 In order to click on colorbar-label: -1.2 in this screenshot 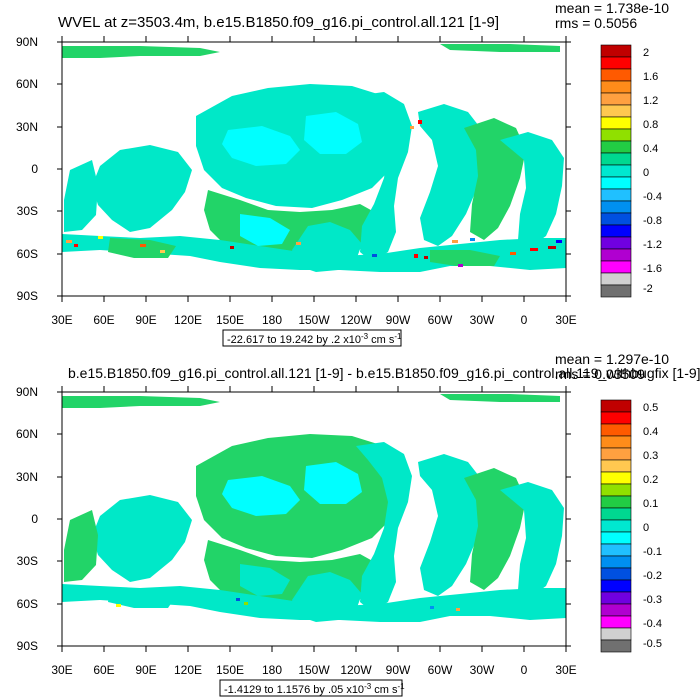, I will do `click(652, 245)`.